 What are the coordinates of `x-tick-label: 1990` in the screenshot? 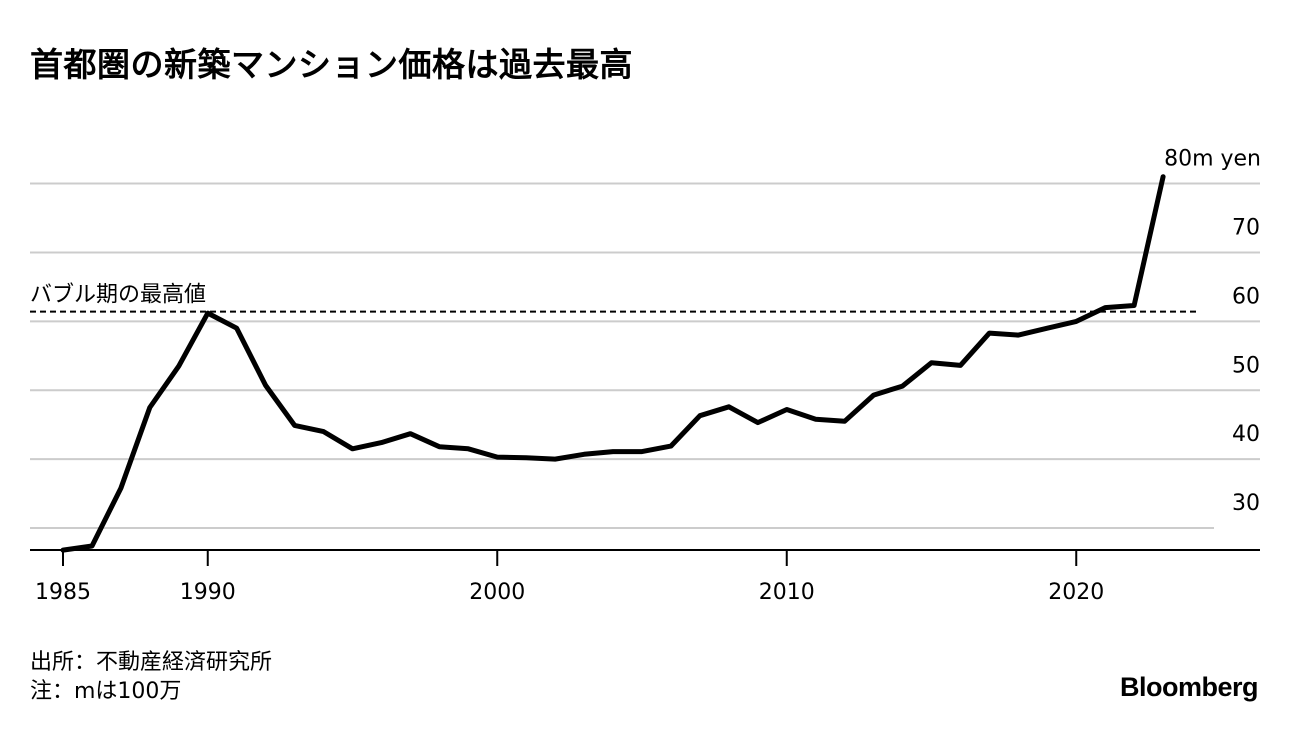 It's located at (208, 592).